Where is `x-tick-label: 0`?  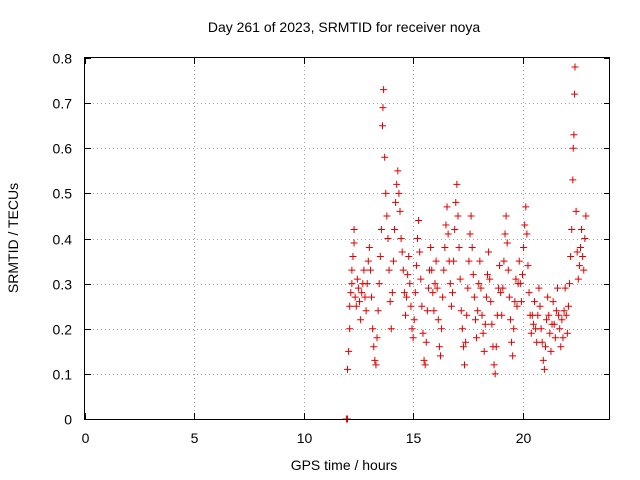
x-tick-label: 0 is located at coordinates (86, 438).